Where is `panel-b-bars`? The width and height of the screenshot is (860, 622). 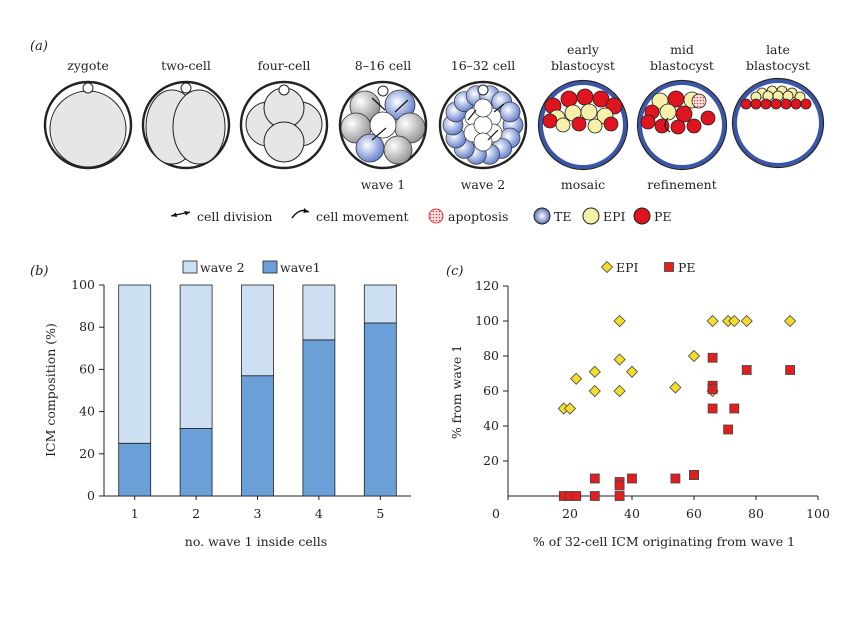 panel-b-bars is located at coordinates (257, 390).